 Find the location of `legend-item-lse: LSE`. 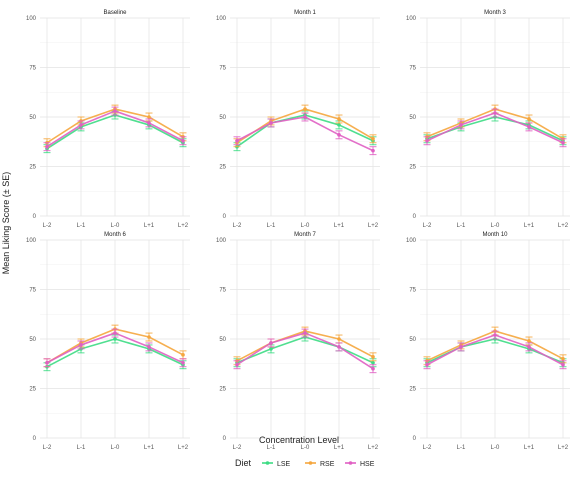

legend-item-lse: LSE is located at coordinates (276, 464).